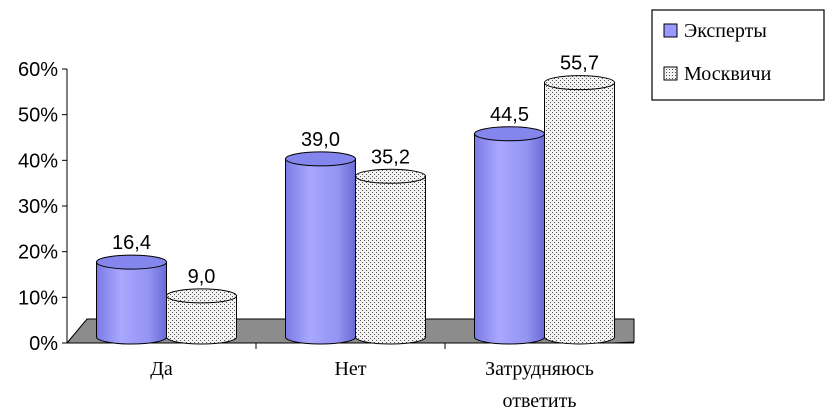 The image size is (832, 414). I want to click on y-tick-label: 10%, so click(38, 298).